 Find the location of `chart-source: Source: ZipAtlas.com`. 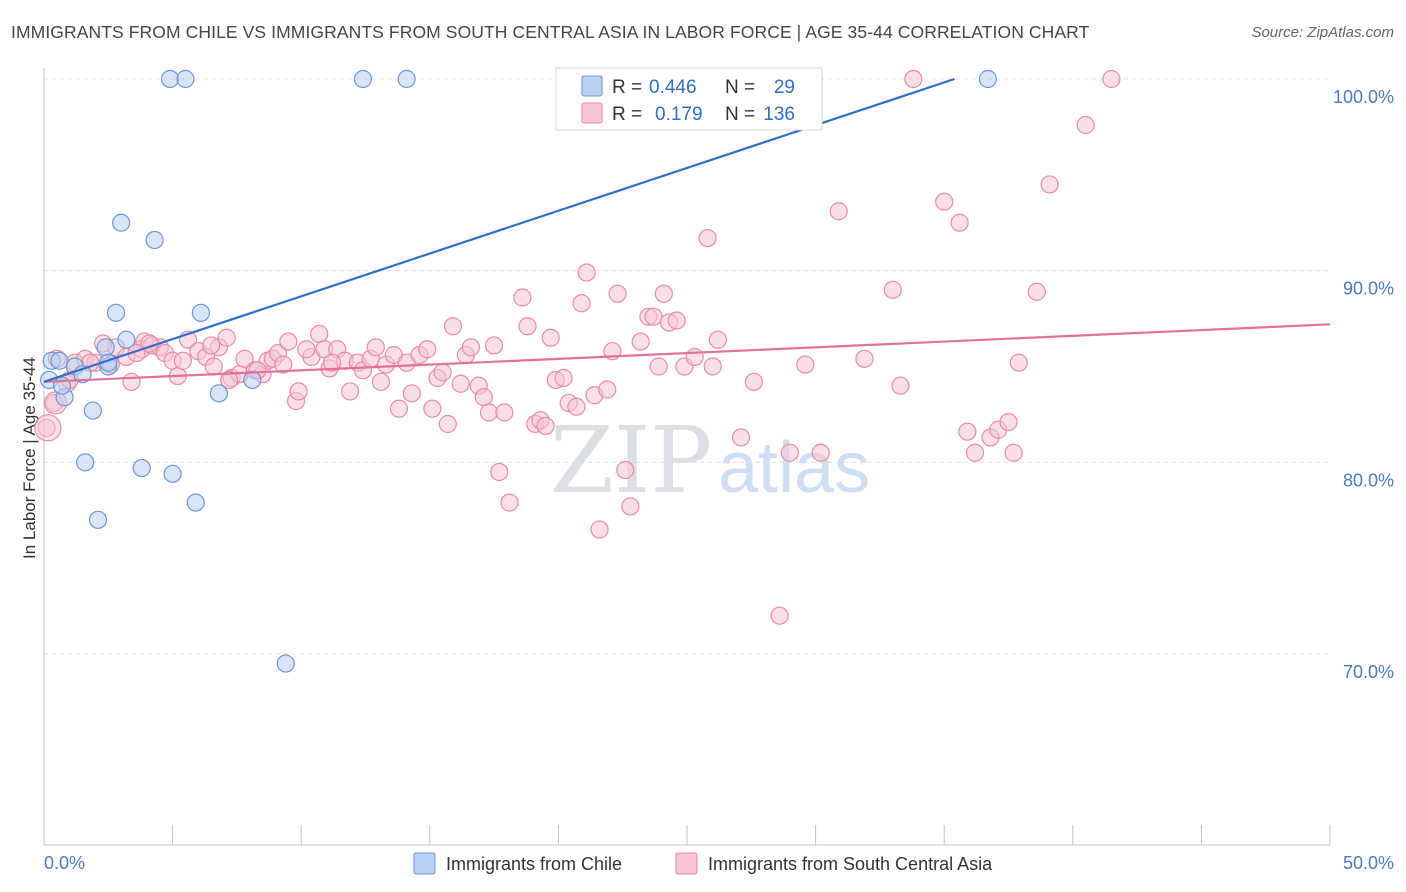

chart-source: Source: ZipAtlas.com is located at coordinates (1322, 32).